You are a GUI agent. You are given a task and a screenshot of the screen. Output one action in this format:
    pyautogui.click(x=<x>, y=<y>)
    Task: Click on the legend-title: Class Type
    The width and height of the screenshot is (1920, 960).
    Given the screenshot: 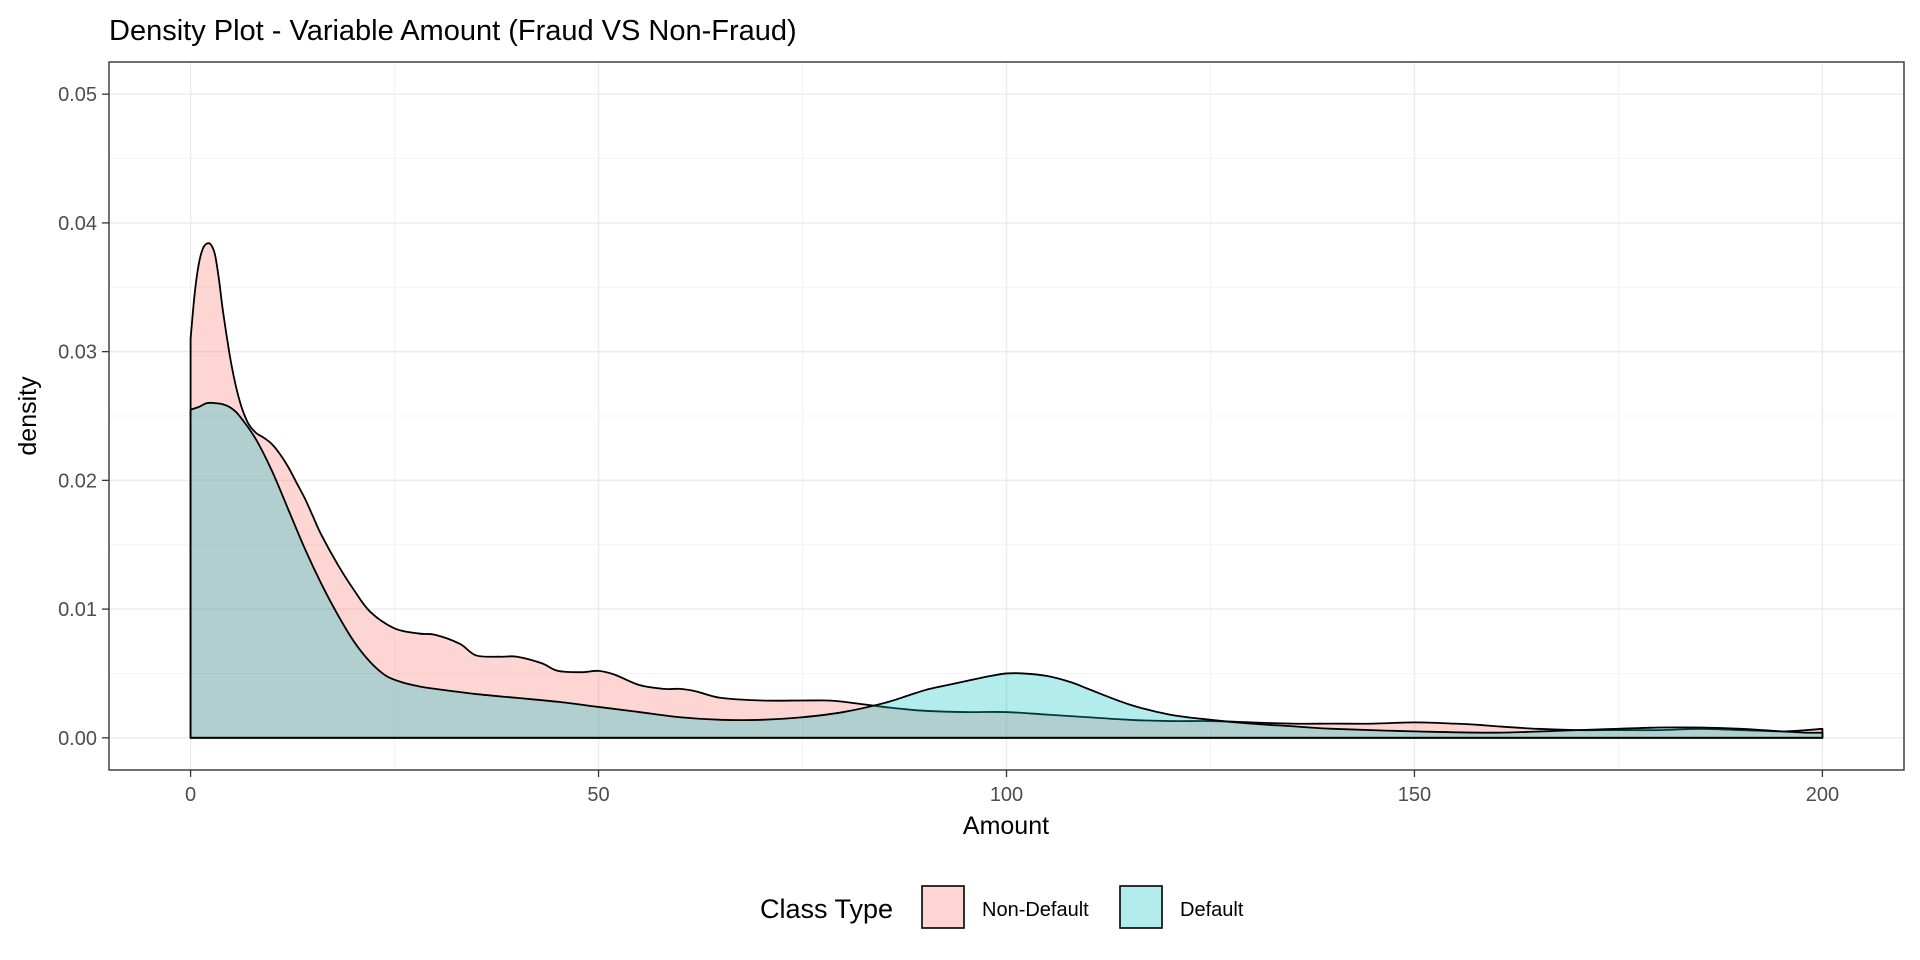 What is the action you would take?
    pyautogui.click(x=826, y=909)
    